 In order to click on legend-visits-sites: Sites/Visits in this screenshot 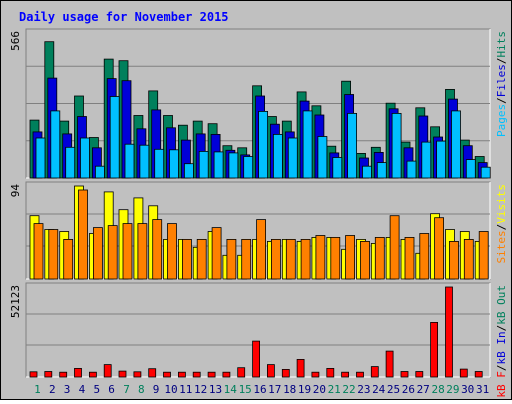, I will do `click(501, 224)`.